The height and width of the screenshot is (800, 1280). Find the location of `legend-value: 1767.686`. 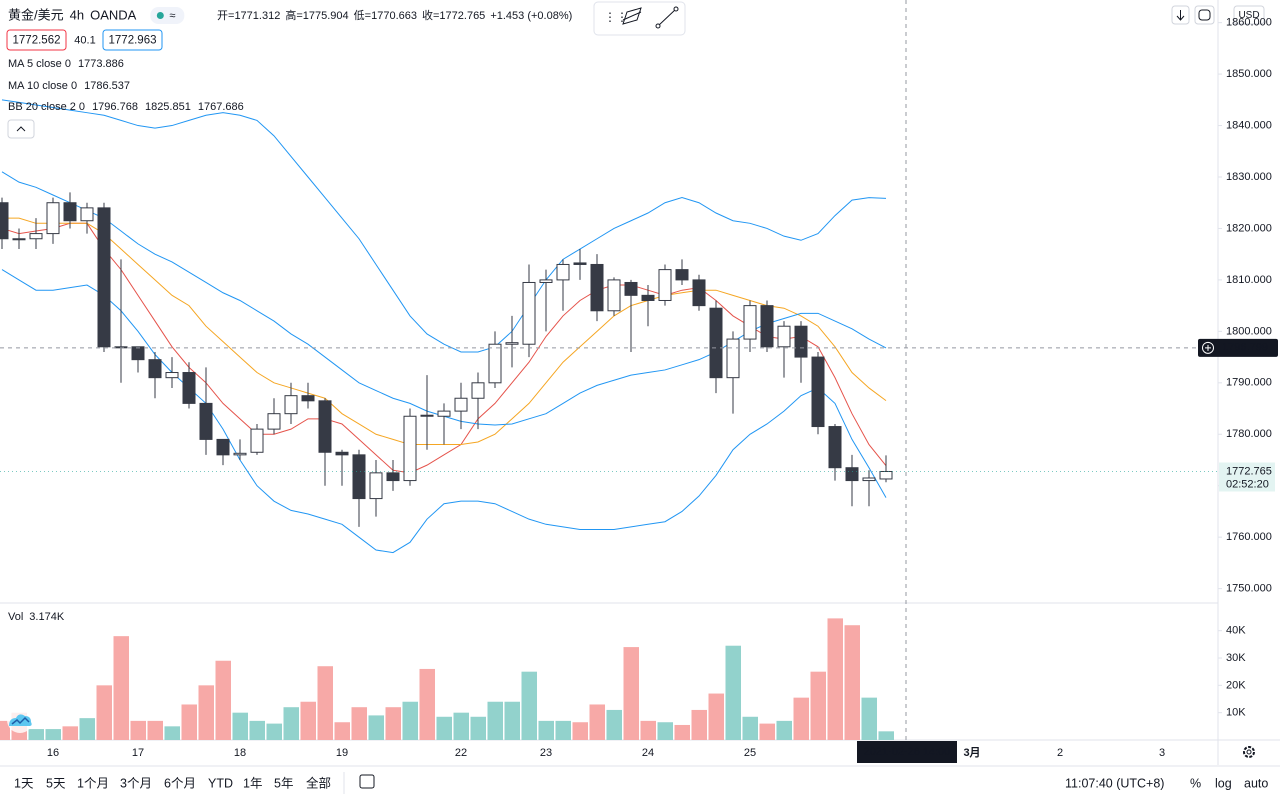

legend-value: 1767.686 is located at coordinates (221, 107).